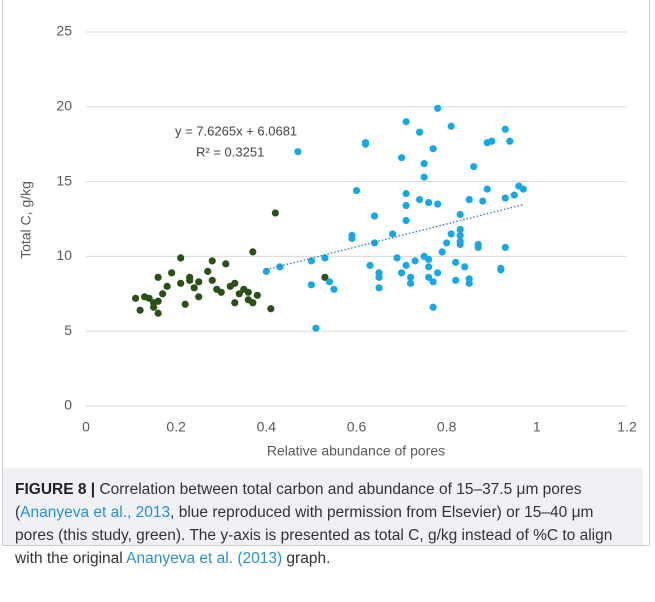 This screenshot has height=602, width=655. Describe the element at coordinates (64, 180) in the screenshot. I see `y-tick-label: 15` at that location.